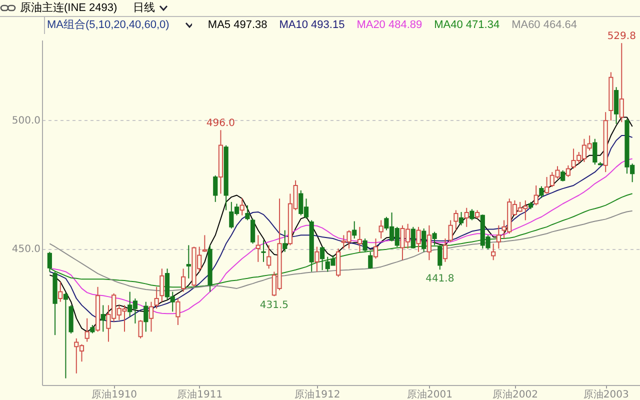  What do you see at coordinates (440, 279) in the screenshot?
I see `annotation: 441.8` at bounding box center [440, 279].